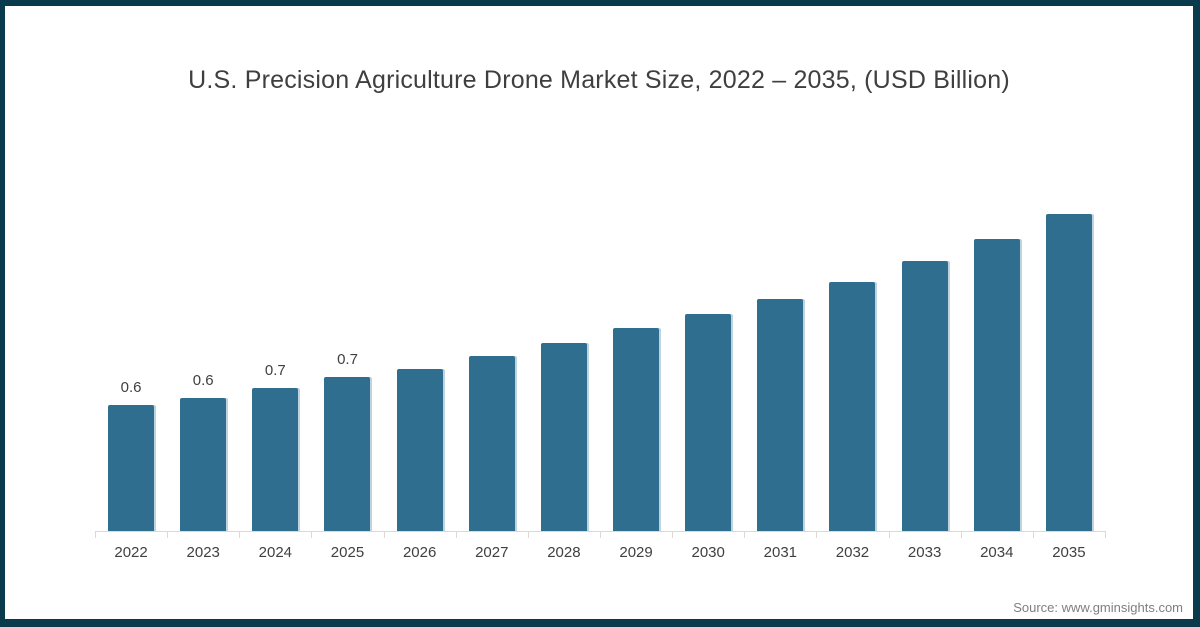  I want to click on bar-column-2023: 0.6, so click(203, 352).